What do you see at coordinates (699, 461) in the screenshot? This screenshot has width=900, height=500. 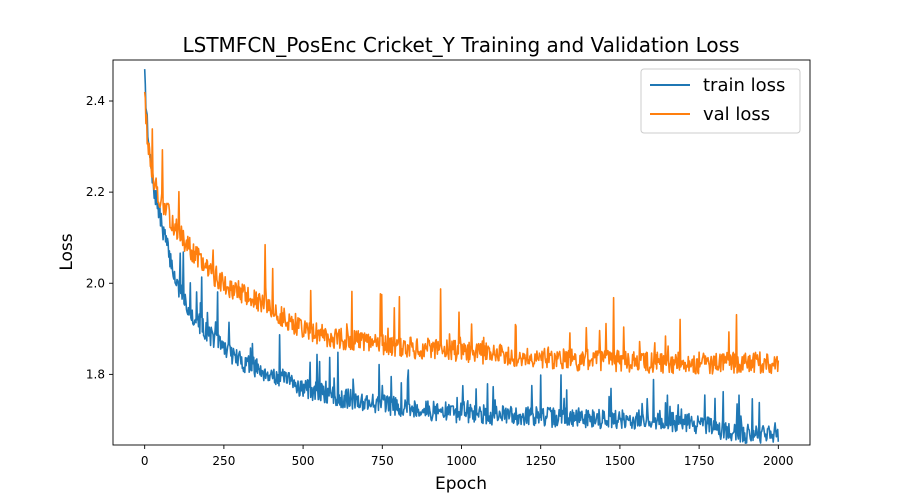 I see `x-tick-label: 1750` at bounding box center [699, 461].